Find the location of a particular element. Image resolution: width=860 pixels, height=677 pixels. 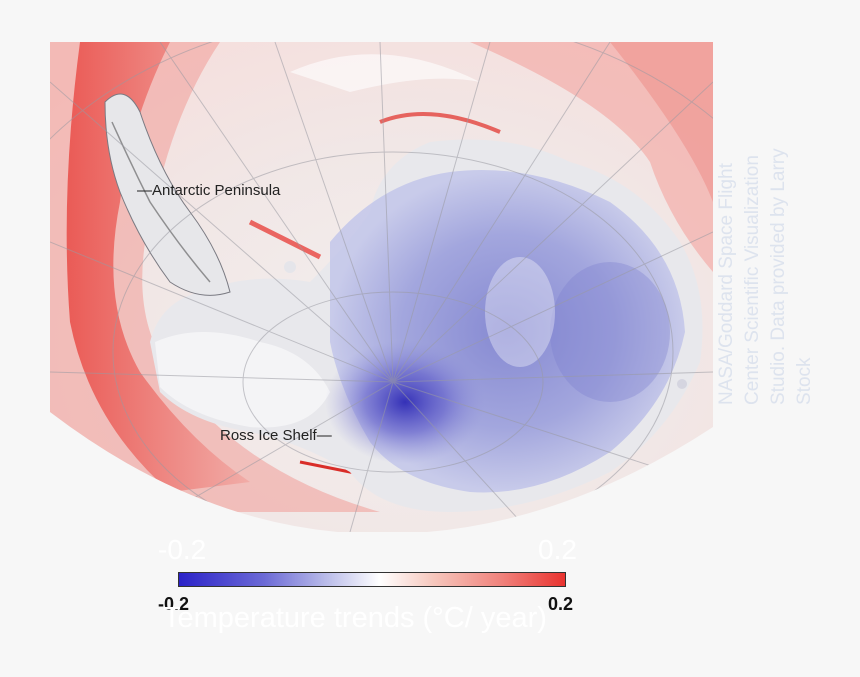

colorbar-min-label: -0.2 is located at coordinates (174, 604).